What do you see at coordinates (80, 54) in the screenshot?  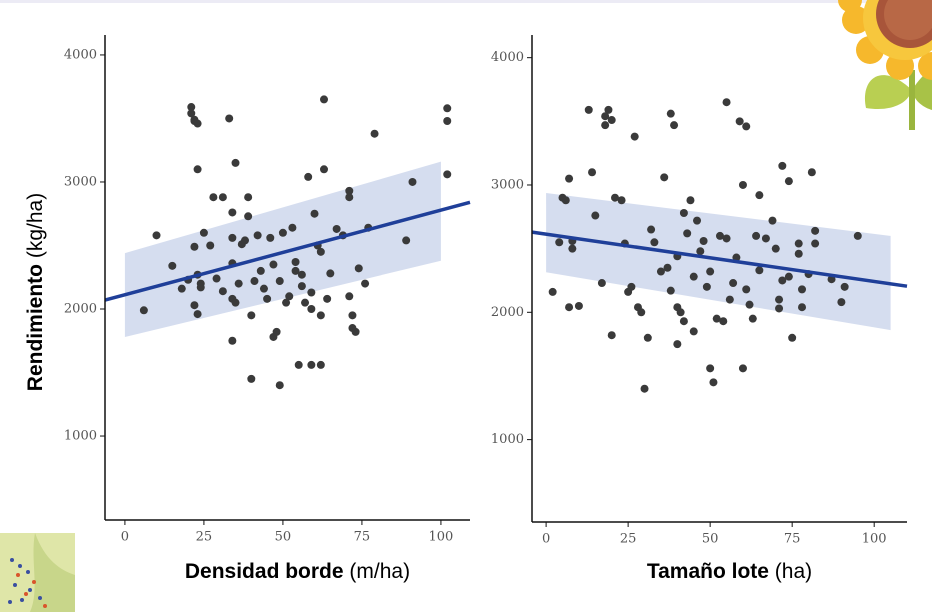 I see `y-tick-label: 4000` at bounding box center [80, 54].